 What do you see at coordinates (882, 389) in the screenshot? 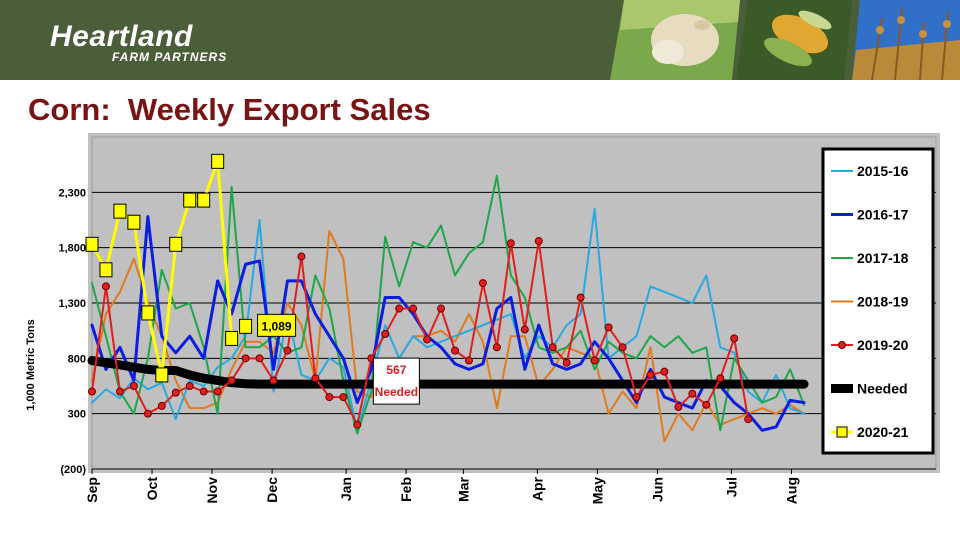
I see `legend-label: Needed` at bounding box center [882, 389].